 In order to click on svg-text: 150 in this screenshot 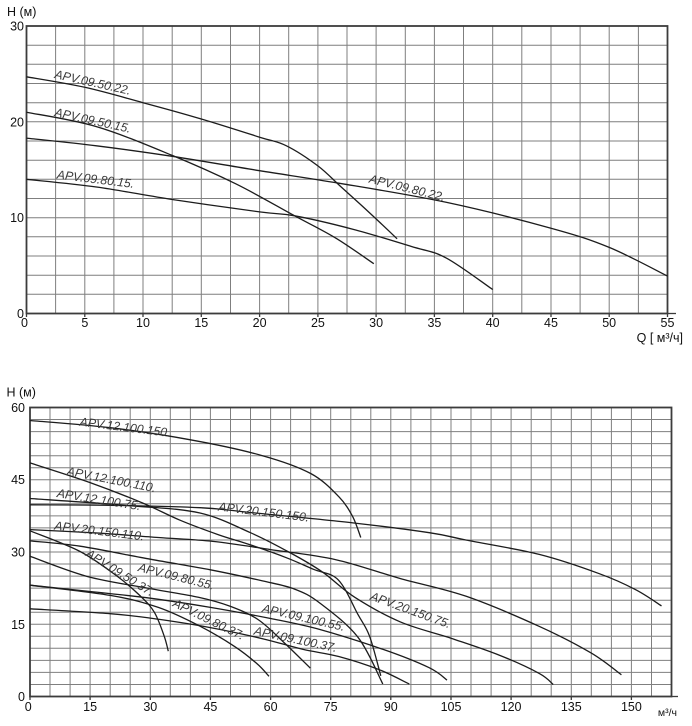, I will do `click(631, 707)`.